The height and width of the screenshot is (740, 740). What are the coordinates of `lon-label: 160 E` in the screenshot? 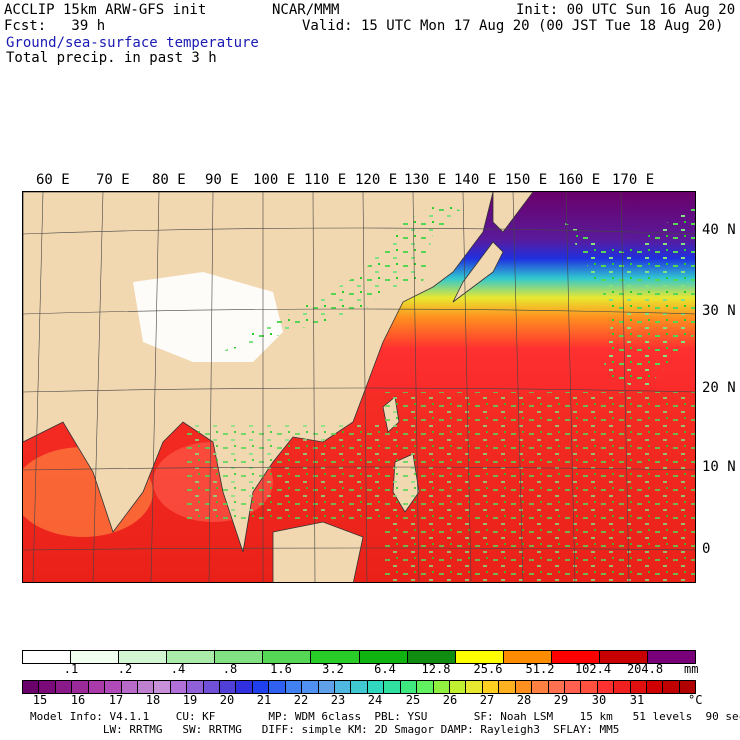 It's located at (579, 180).